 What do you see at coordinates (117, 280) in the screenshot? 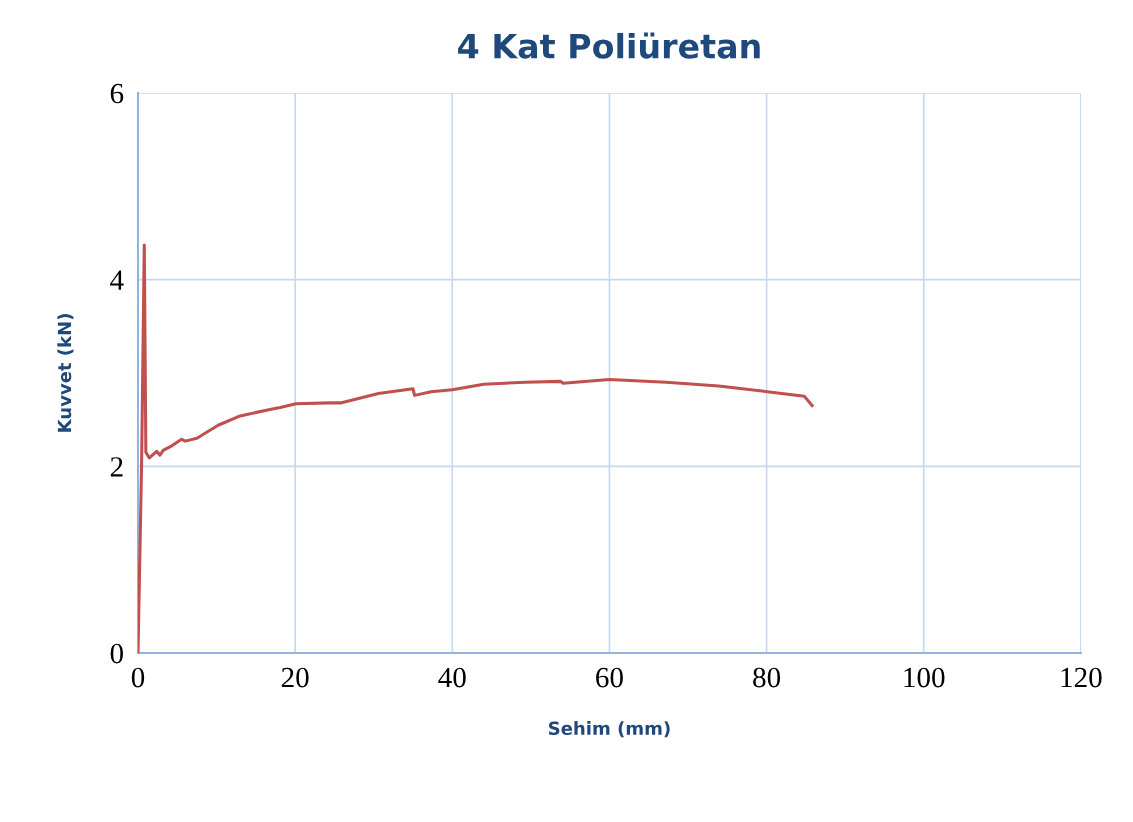
I see `y-tick-label: 4` at bounding box center [117, 280].